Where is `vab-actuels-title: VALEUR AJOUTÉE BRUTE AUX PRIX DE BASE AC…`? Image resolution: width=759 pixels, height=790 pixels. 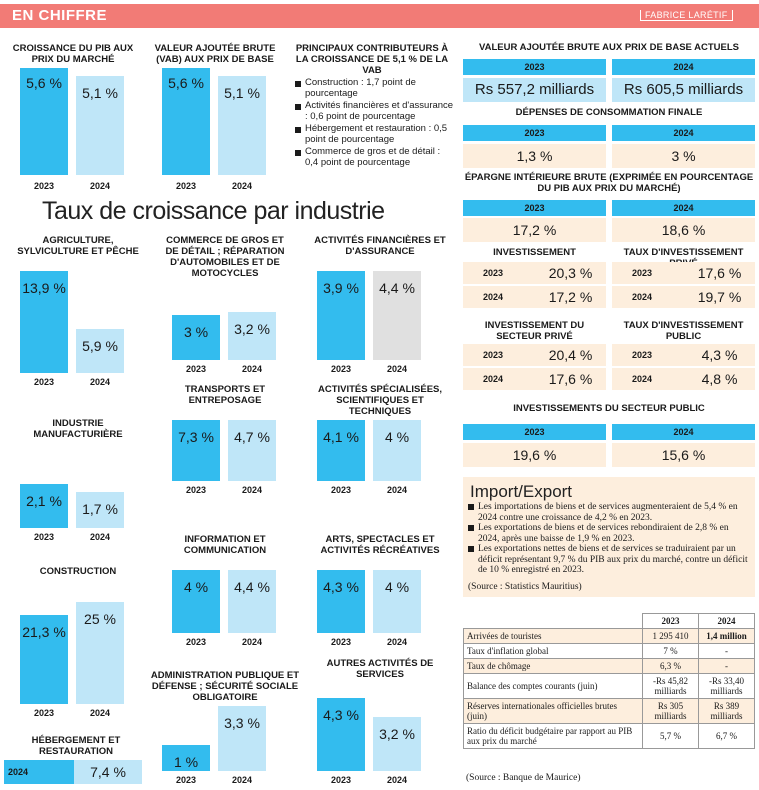 vab-actuels-title: VALEUR AJOUTÉE BRUTE AUX PRIX DE BASE AC… is located at coordinates (609, 47).